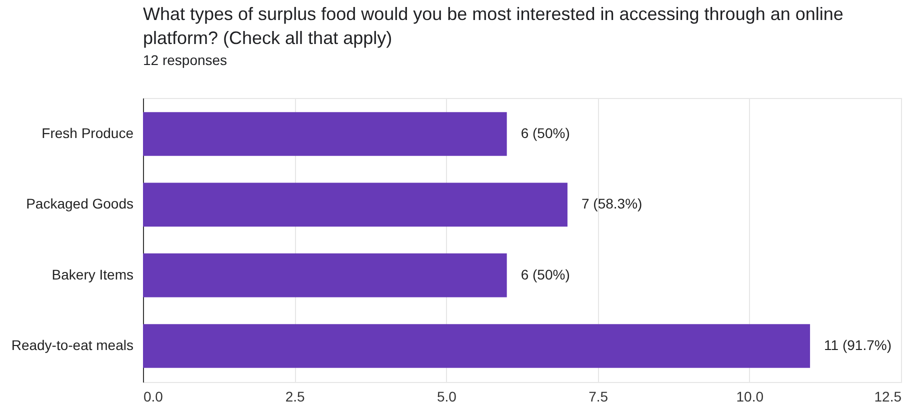 The height and width of the screenshot is (410, 911). What do you see at coordinates (295, 396) in the screenshot?
I see `x-tick-label: 2.5` at bounding box center [295, 396].